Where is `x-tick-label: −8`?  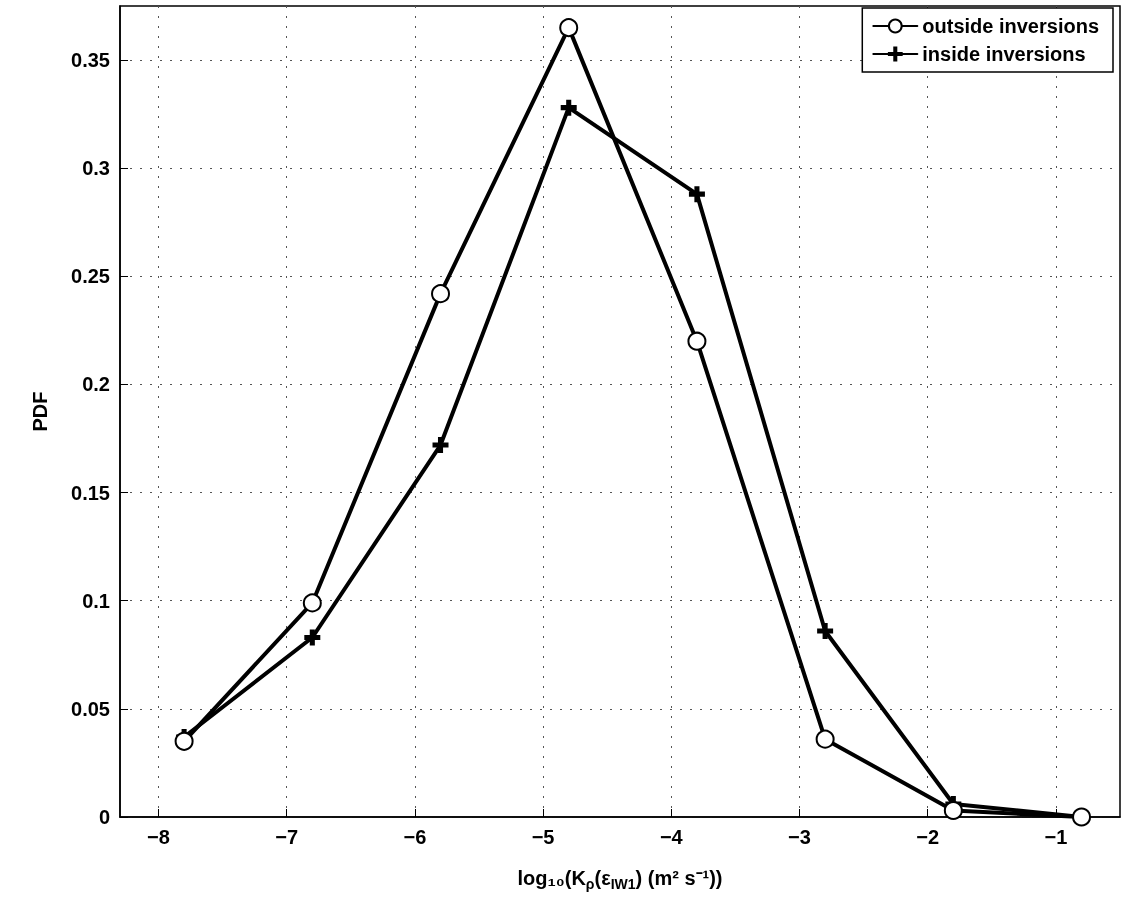 x-tick-label: −8 is located at coordinates (158, 837).